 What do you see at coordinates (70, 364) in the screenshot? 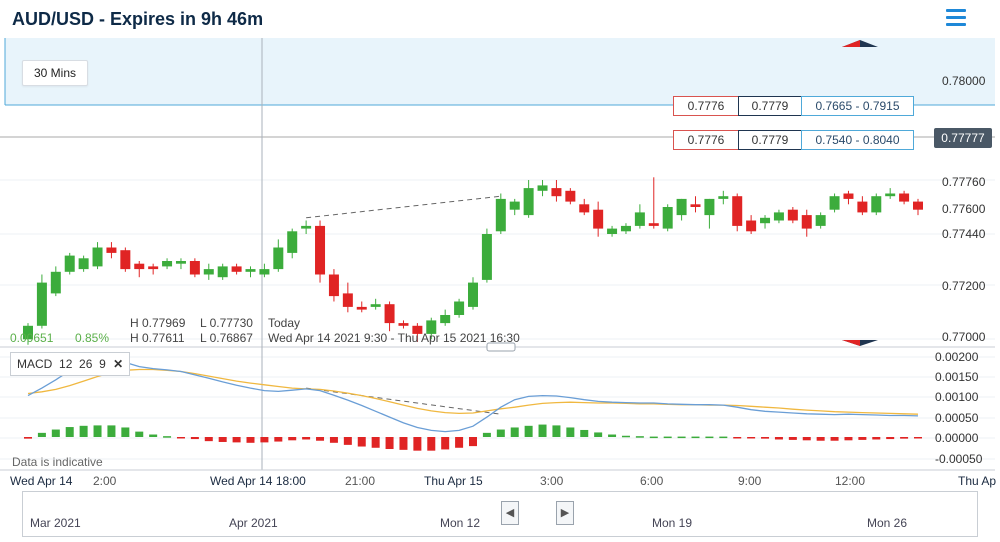
I see `macd-indicator-label: MACD 12 26 9 ✕` at bounding box center [70, 364].